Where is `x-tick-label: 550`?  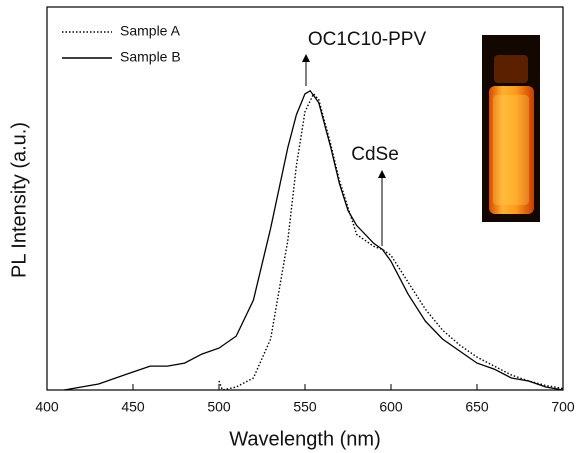
x-tick-label: 550 is located at coordinates (305, 407).